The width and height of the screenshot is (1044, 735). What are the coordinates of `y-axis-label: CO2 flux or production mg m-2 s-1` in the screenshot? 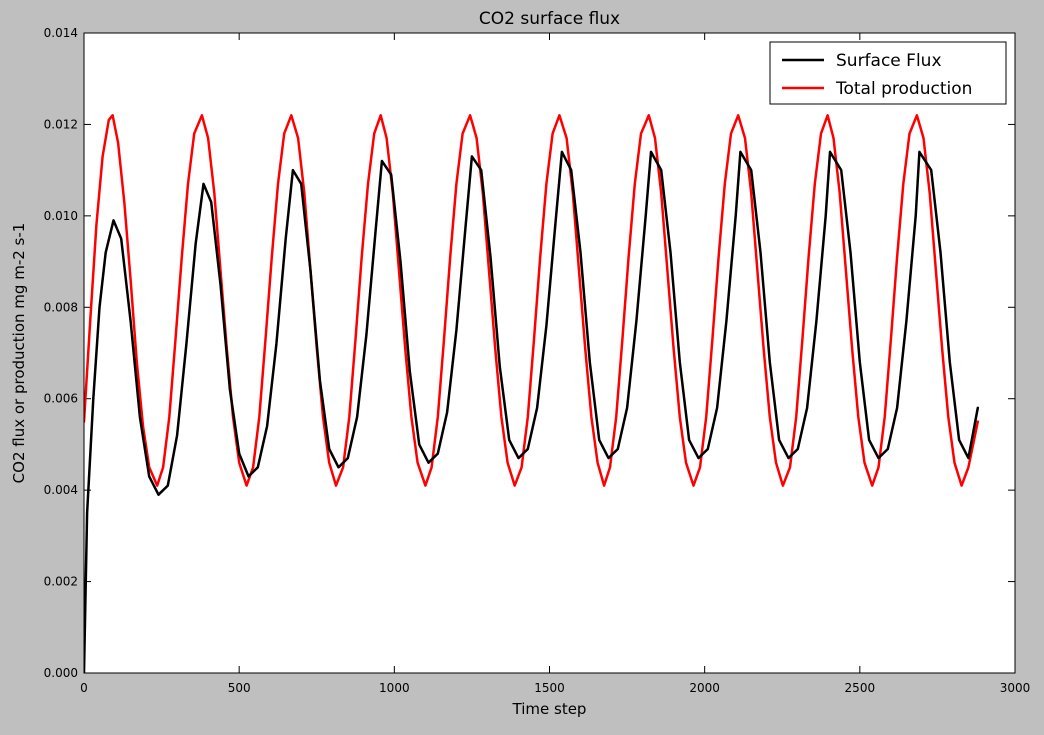 It's located at (19, 353).